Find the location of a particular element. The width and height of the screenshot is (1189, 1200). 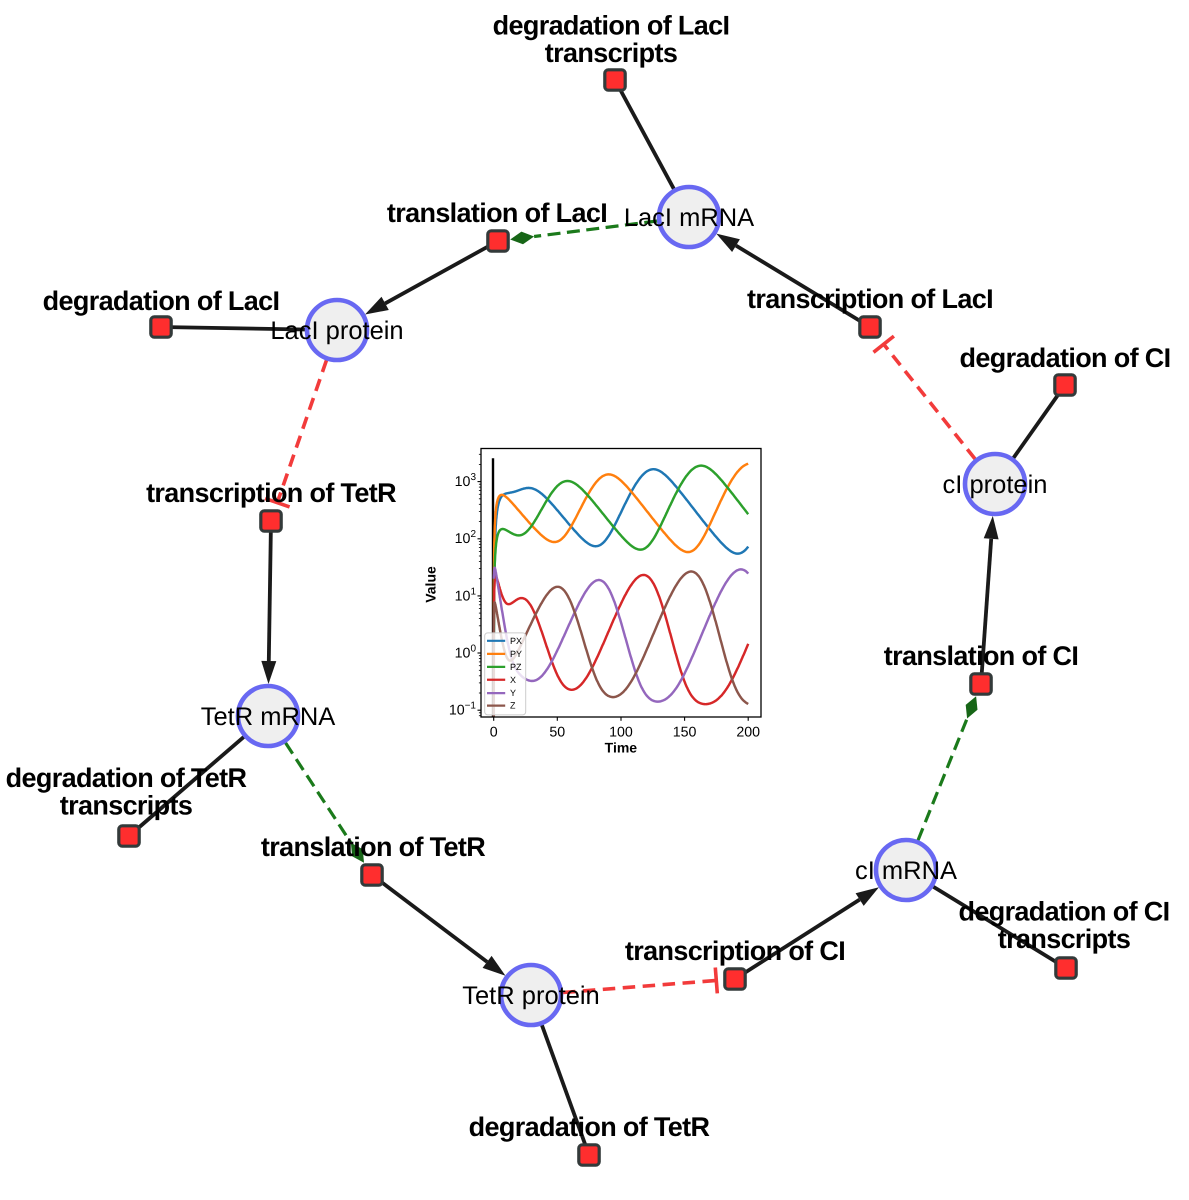

svg-text: Z is located at coordinates (513, 706).